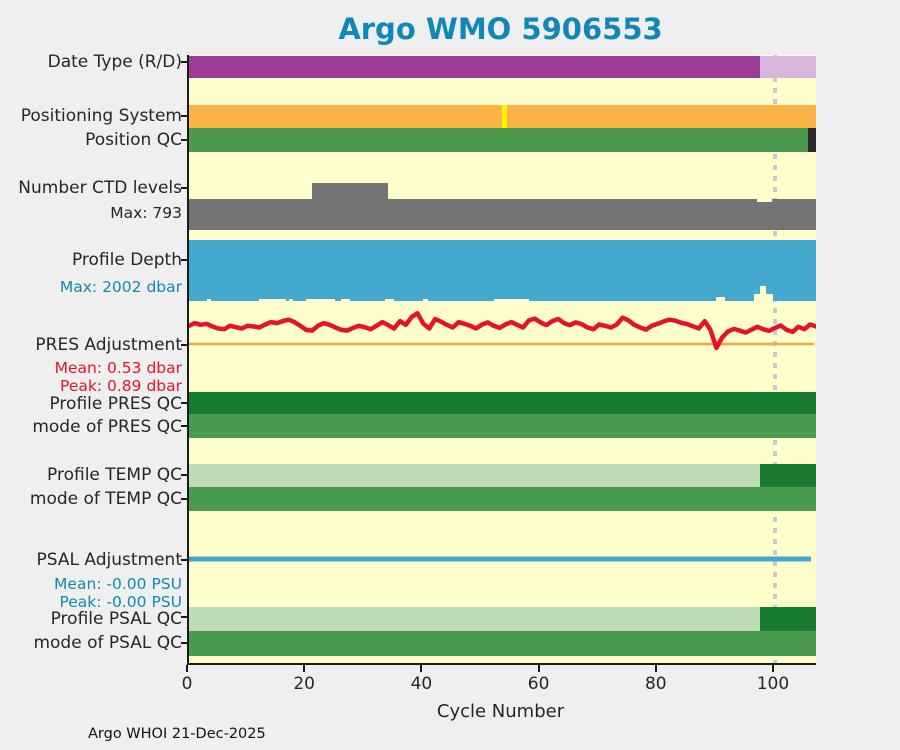 This screenshot has height=750, width=900. I want to click on x-tick-label: 80, so click(655, 684).